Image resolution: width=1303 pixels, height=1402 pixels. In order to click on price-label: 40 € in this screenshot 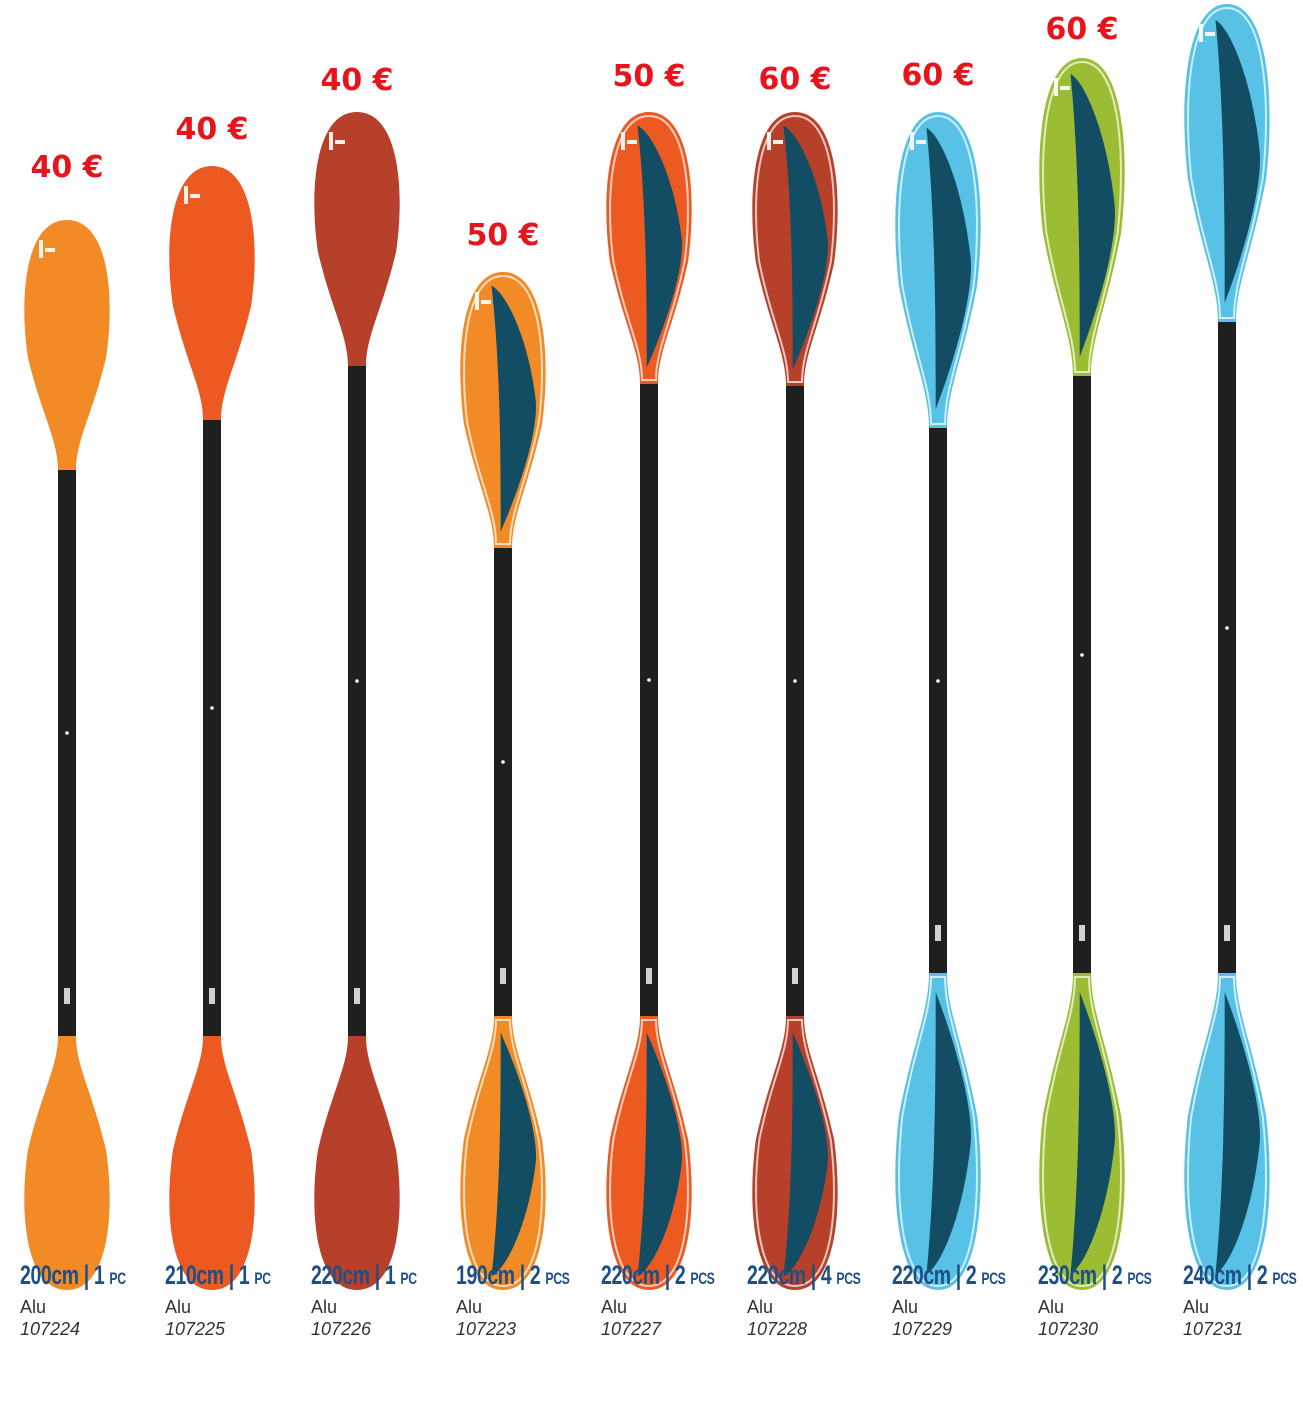, I will do `click(357, 80)`.